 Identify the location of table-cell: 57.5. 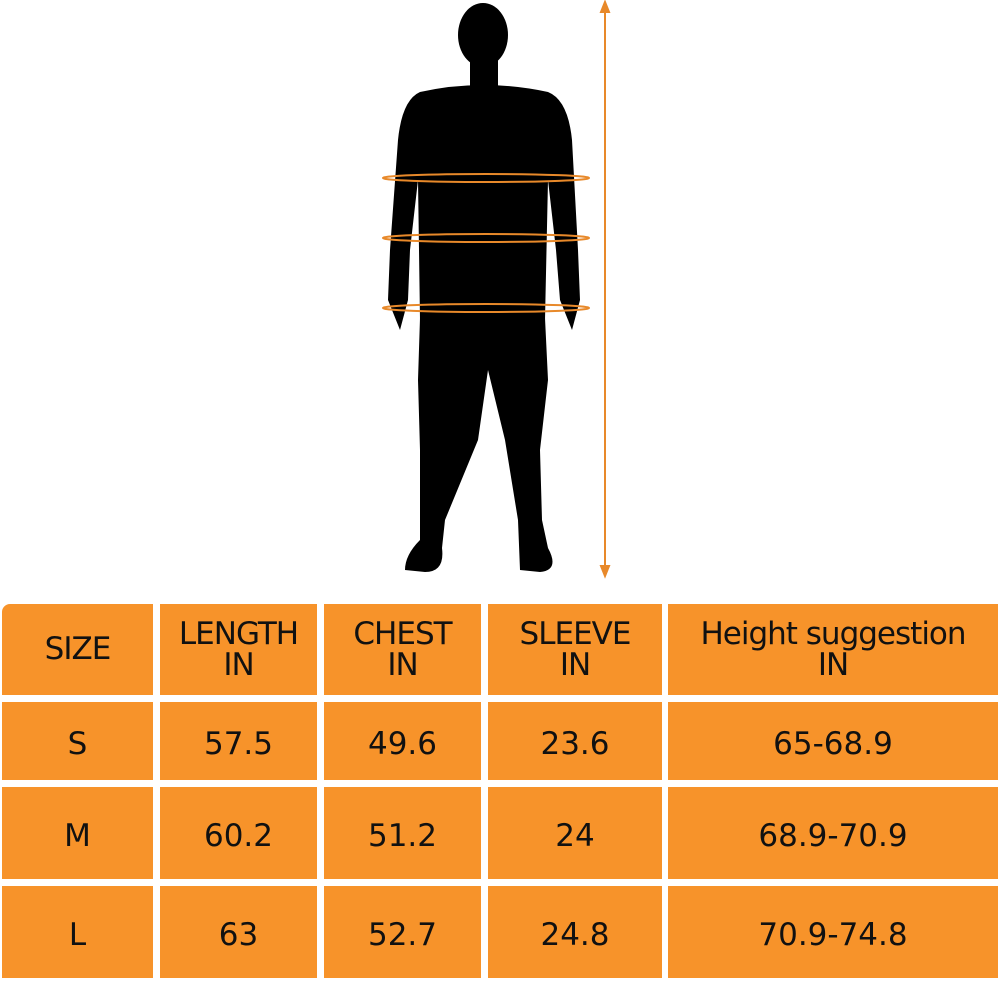
(238, 741).